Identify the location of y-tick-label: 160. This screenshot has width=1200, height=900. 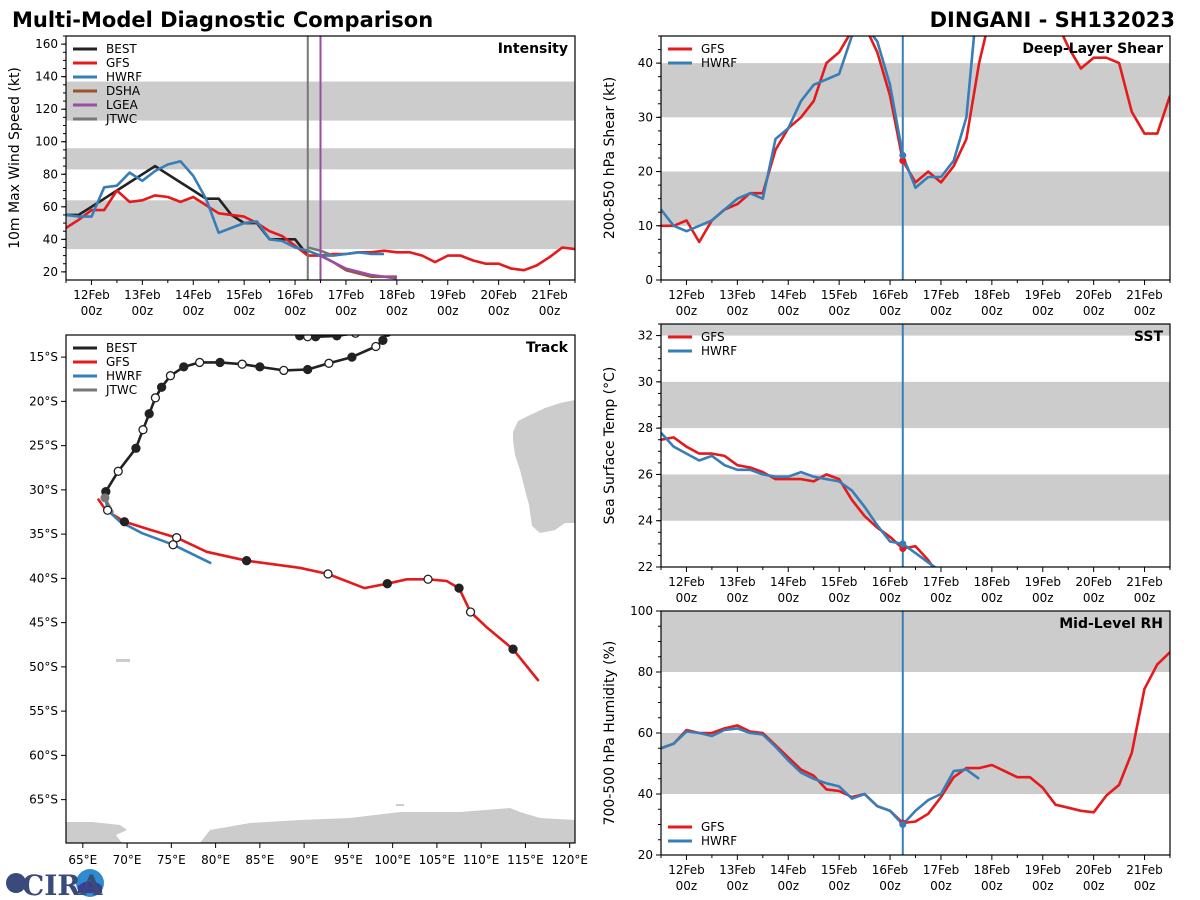
(46, 44).